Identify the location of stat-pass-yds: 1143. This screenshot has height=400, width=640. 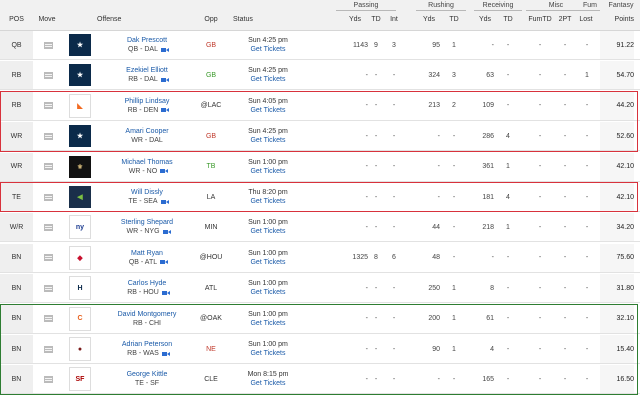
(360, 45).